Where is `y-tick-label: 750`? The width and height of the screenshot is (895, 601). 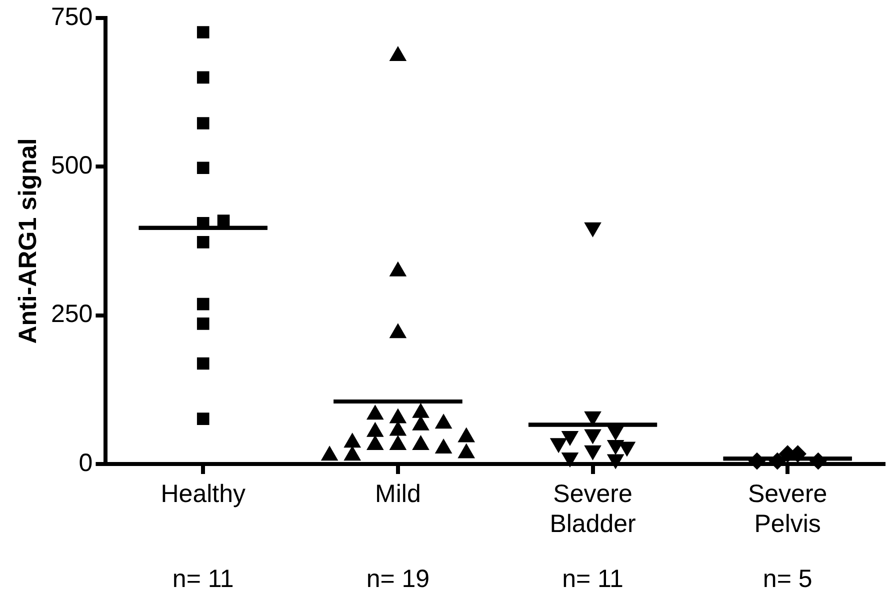 y-tick-label: 750 is located at coordinates (71, 16).